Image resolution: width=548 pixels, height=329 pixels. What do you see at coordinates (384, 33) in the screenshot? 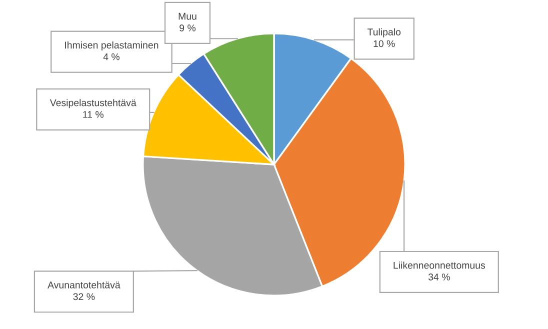
I see `slice-label: Tulipalo` at bounding box center [384, 33].